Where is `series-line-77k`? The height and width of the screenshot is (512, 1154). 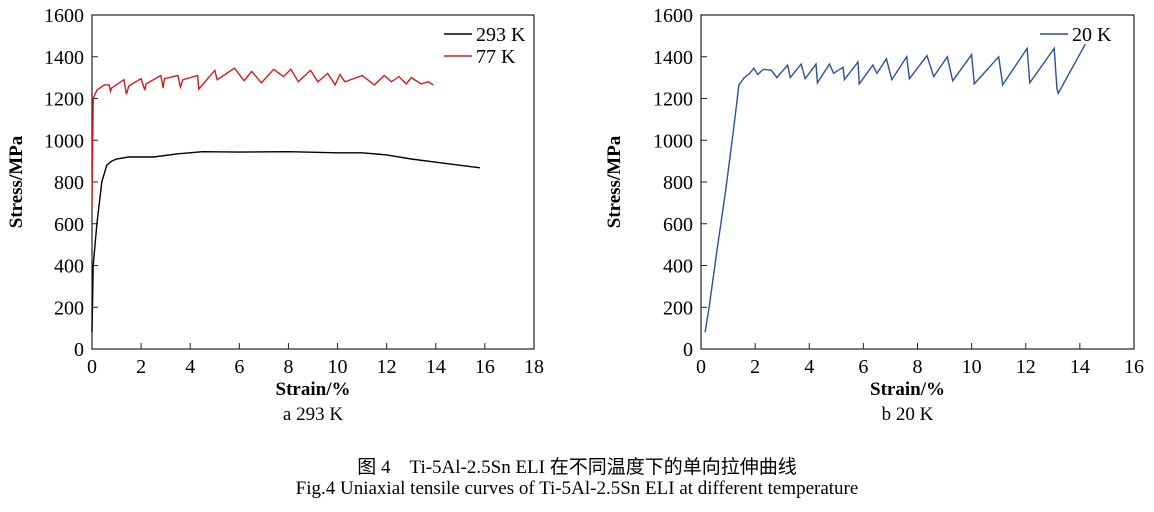
series-line-77k is located at coordinates (262, 137).